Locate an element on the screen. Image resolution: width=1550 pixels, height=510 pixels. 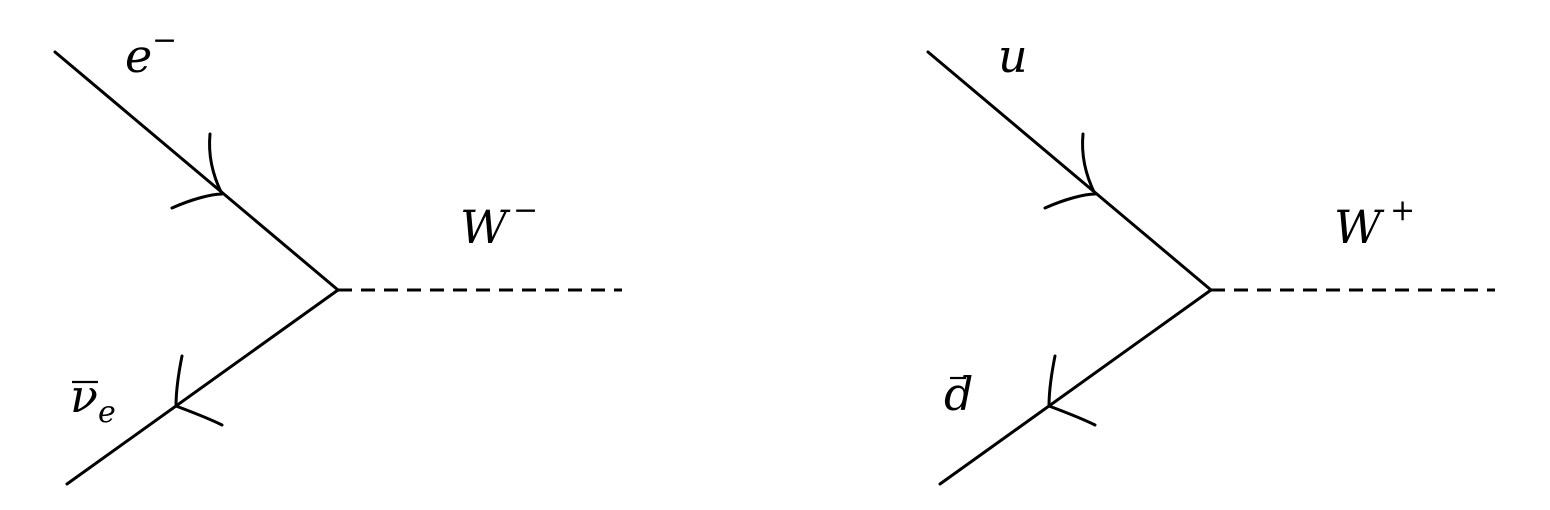
outgoing-base-2: d is located at coordinates (958, 394).